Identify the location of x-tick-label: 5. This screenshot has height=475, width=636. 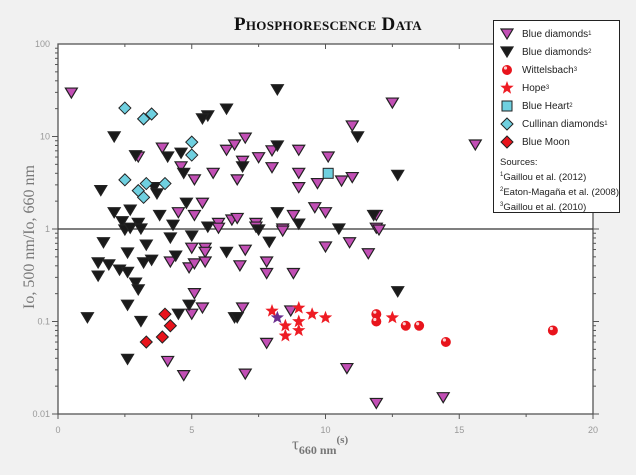
(191, 430).